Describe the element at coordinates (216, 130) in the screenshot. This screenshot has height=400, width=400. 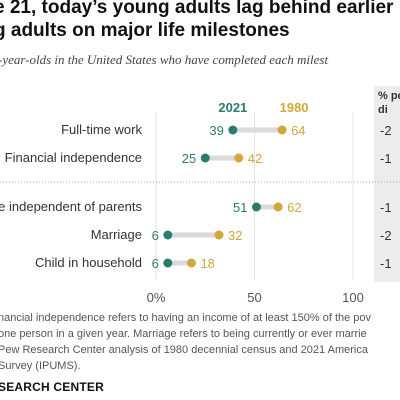
I see `value-label-2021: 39` at that location.